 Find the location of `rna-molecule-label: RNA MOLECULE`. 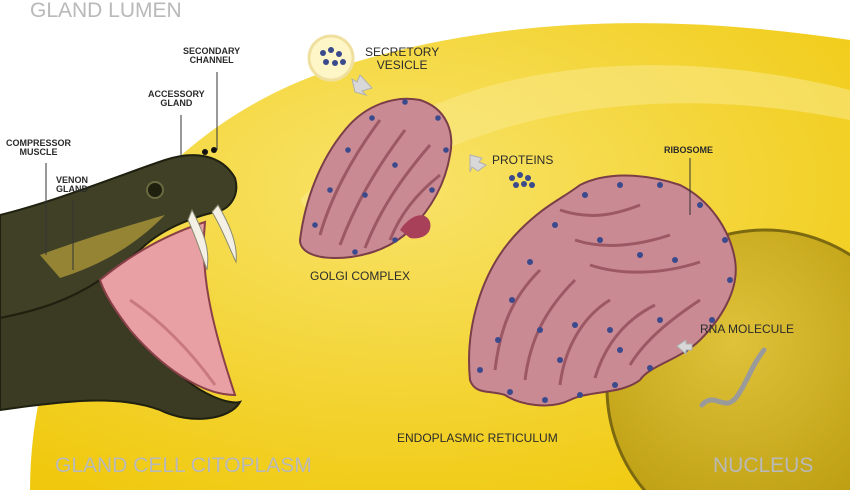

rna-molecule-label: RNA MOLECULE is located at coordinates (747, 329).